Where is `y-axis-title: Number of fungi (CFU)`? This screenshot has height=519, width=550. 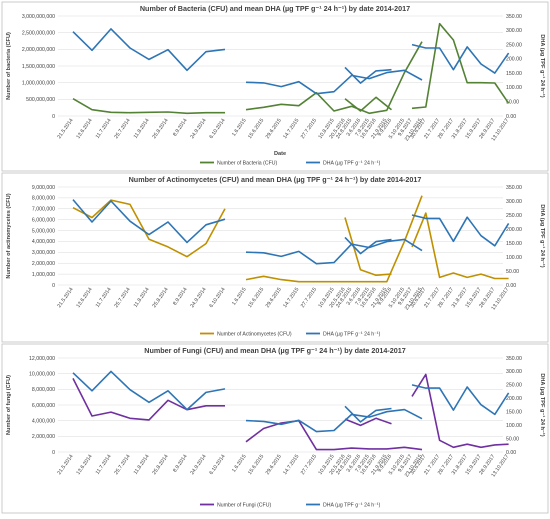 y-axis-title: Number of fungi (CFU) is located at coordinates (9, 405).